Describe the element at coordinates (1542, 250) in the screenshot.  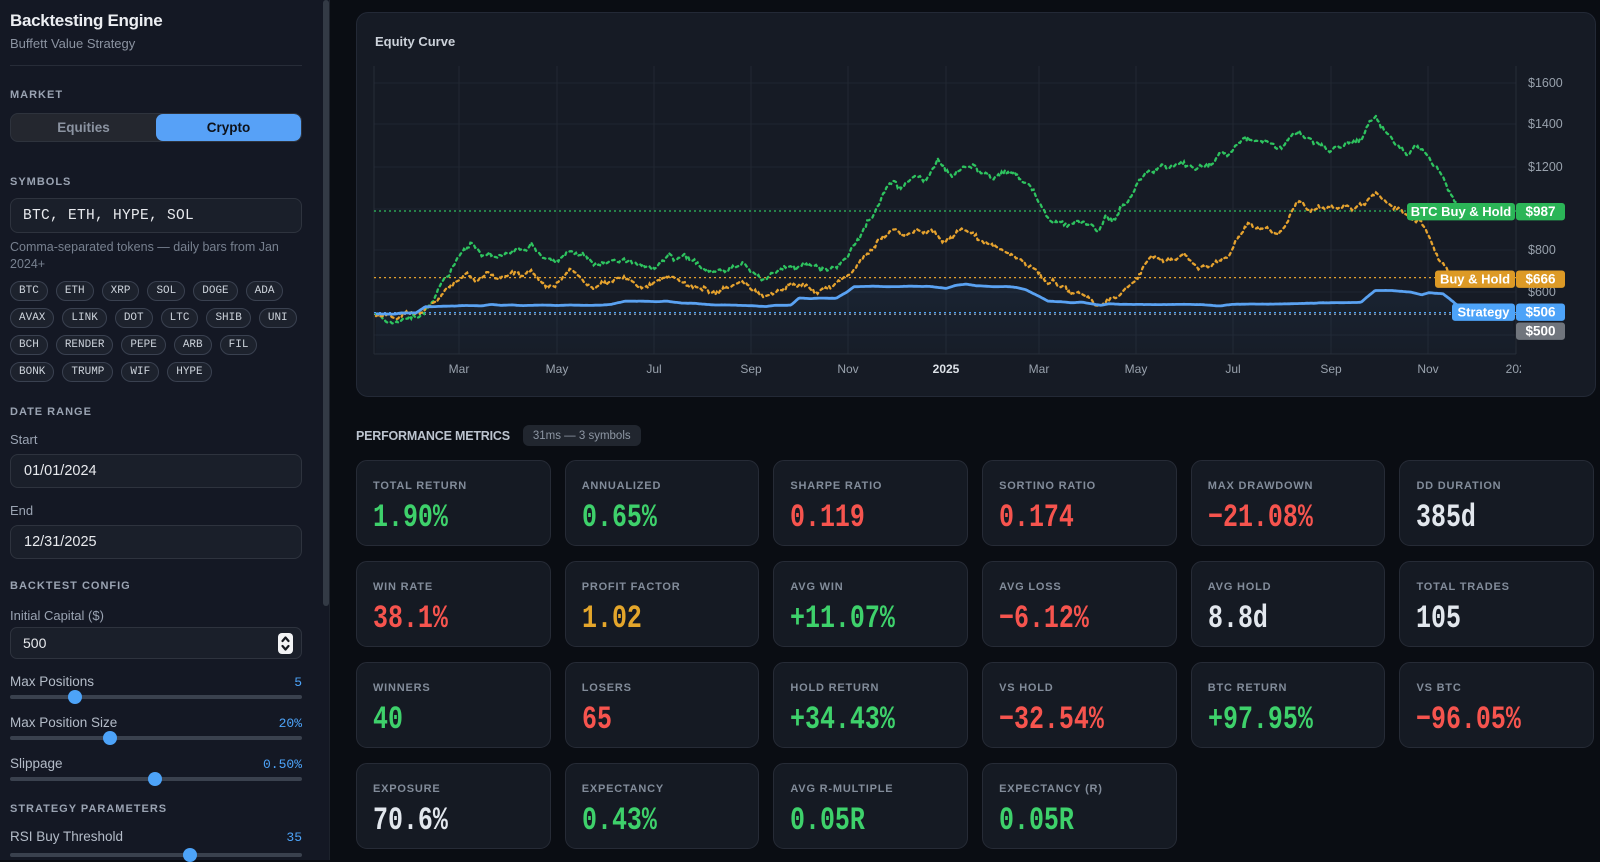
I see `svg-text: $800` at that location.